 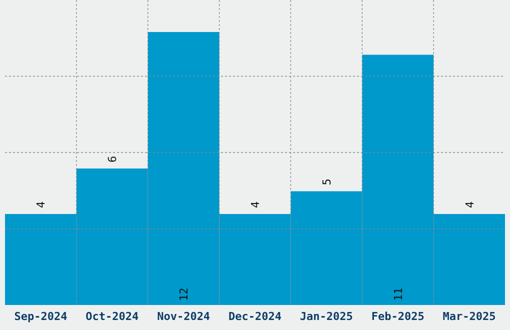 What do you see at coordinates (469, 316) in the screenshot?
I see `x-tick-label: Mar-2025` at bounding box center [469, 316].